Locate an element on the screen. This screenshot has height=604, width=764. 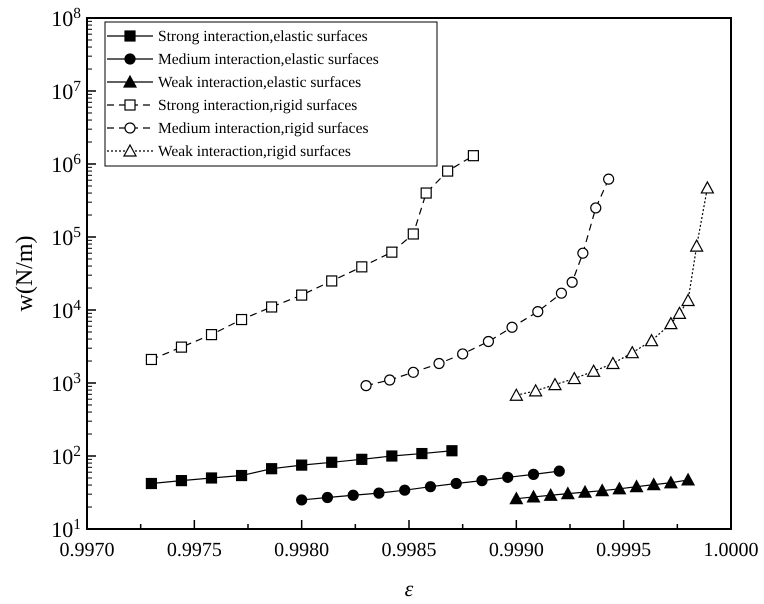
legend-label: Weak interaction,rigid surfaces is located at coordinates (254, 151).